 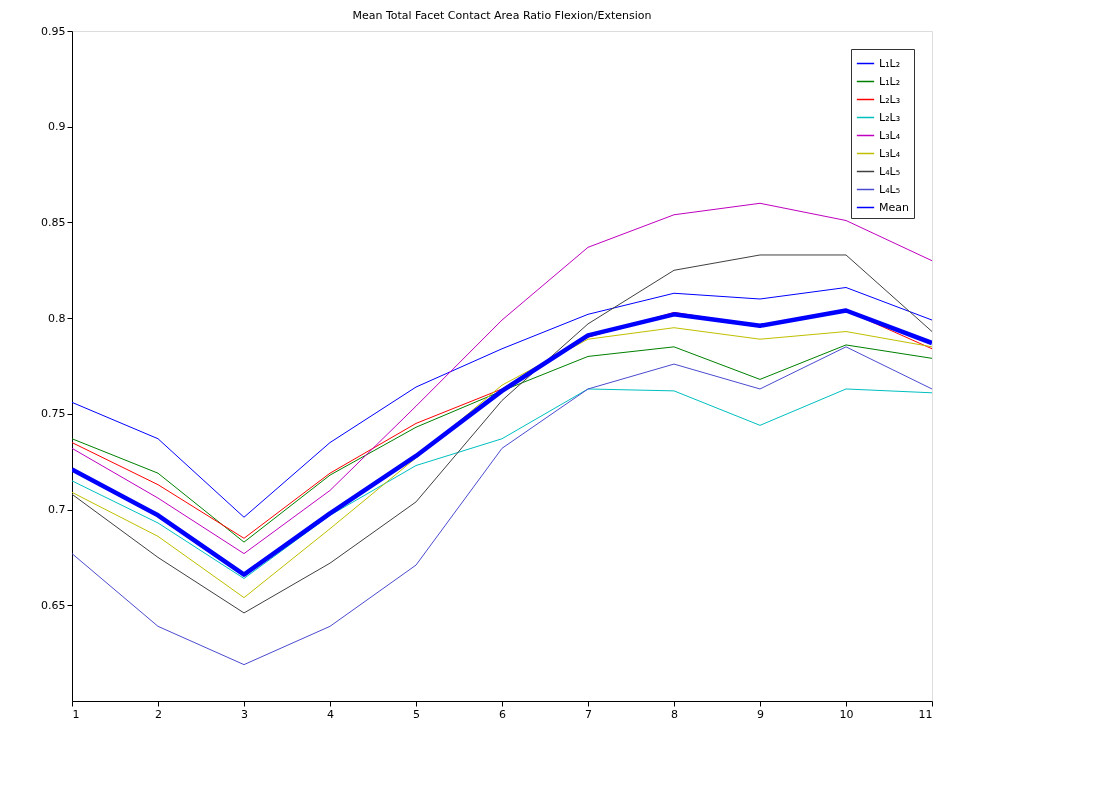 What do you see at coordinates (53, 222) in the screenshot?
I see `y-tick-label: 0.85` at bounding box center [53, 222].